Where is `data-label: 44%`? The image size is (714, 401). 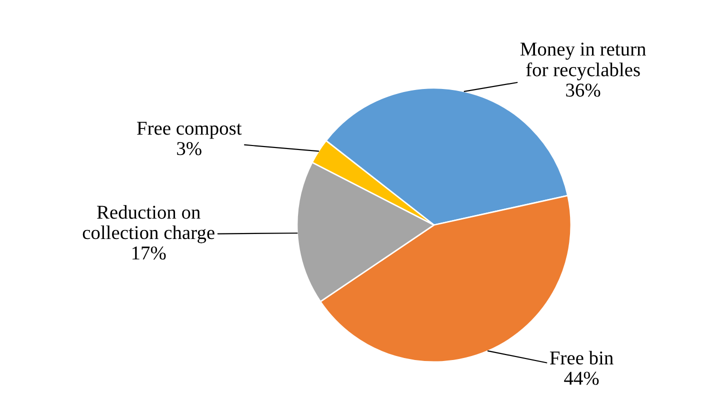
data-label: 44% is located at coordinates (581, 378).